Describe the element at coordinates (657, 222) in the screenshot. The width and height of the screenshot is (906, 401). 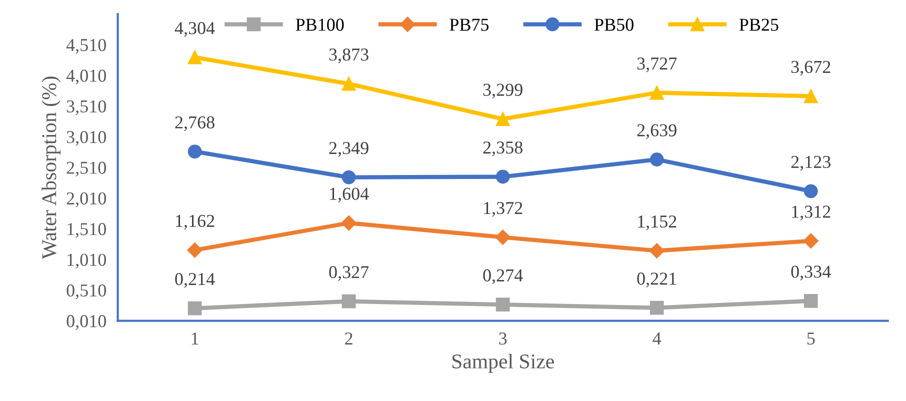
I see `data-label: 1,152` at that location.